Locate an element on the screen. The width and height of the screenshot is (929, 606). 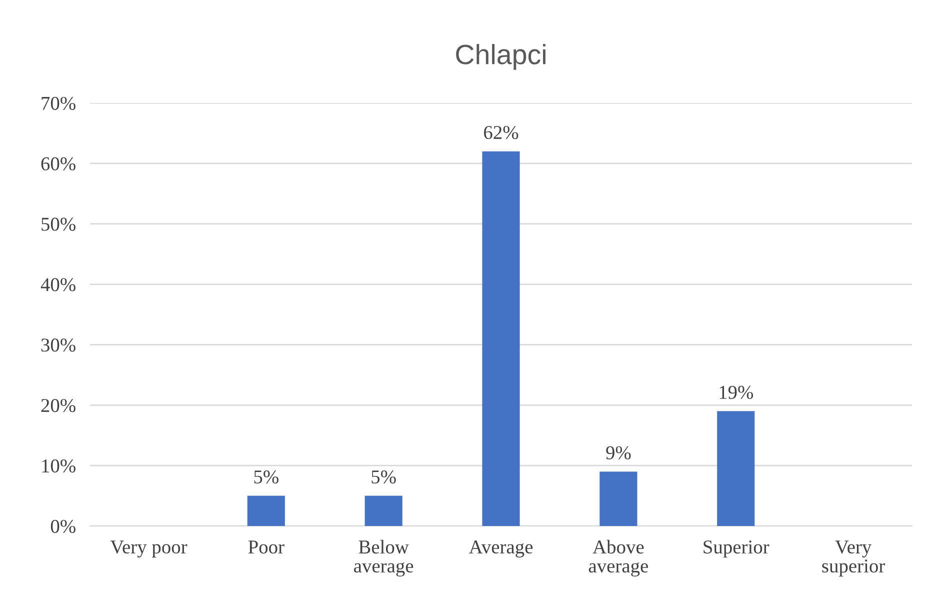
x-tick-label: Above average is located at coordinates (618, 558).